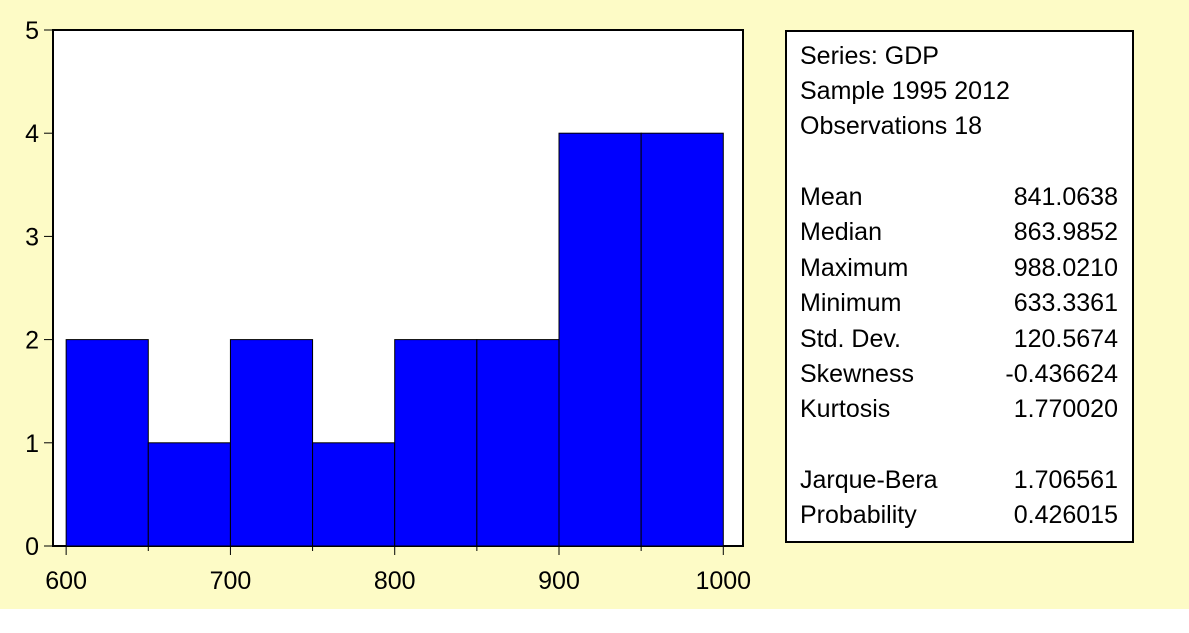  What do you see at coordinates (32, 31) in the screenshot?
I see `y-tick-label: 5` at bounding box center [32, 31].